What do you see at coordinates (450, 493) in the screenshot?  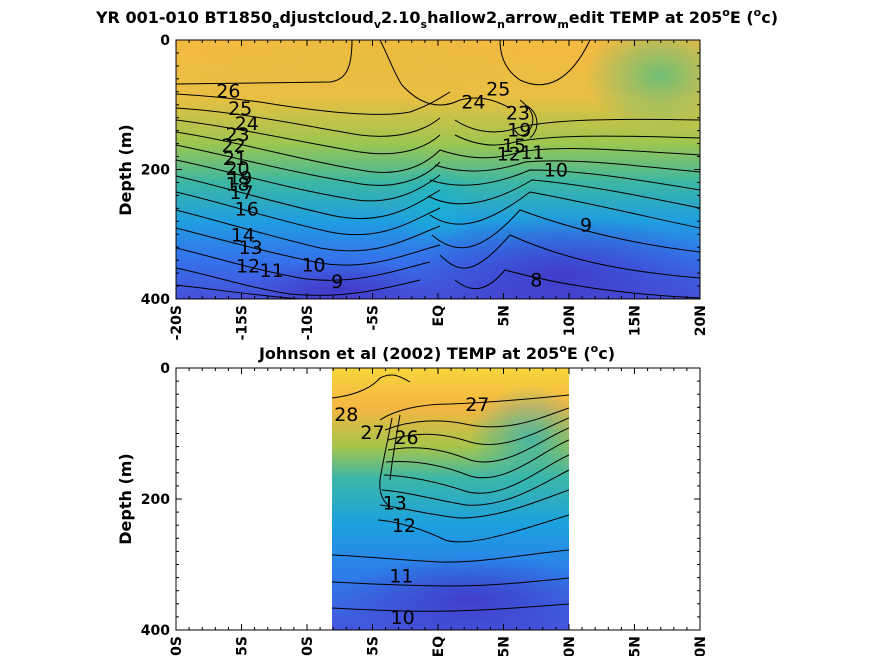 I see `bottom-contours` at bounding box center [450, 493].